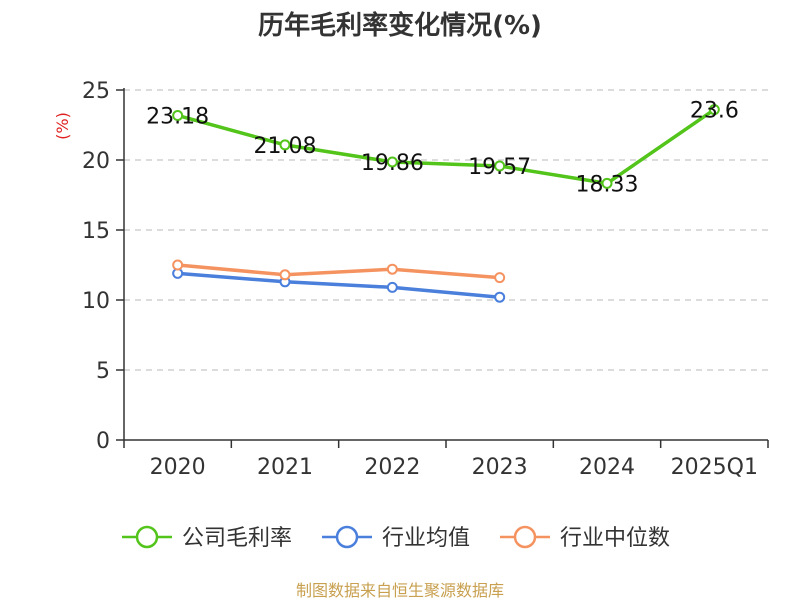 This screenshot has width=800, height=600. I want to click on y-tick-label: 10, so click(96, 301).